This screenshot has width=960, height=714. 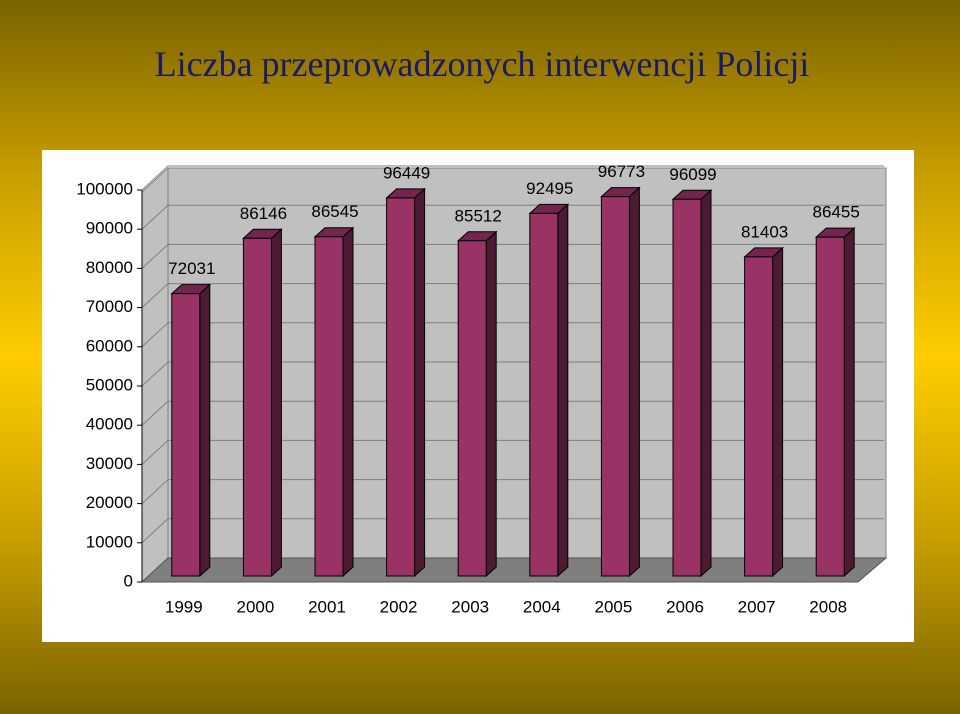 I want to click on y-tick-label: 20000, so click(x=109, y=502).